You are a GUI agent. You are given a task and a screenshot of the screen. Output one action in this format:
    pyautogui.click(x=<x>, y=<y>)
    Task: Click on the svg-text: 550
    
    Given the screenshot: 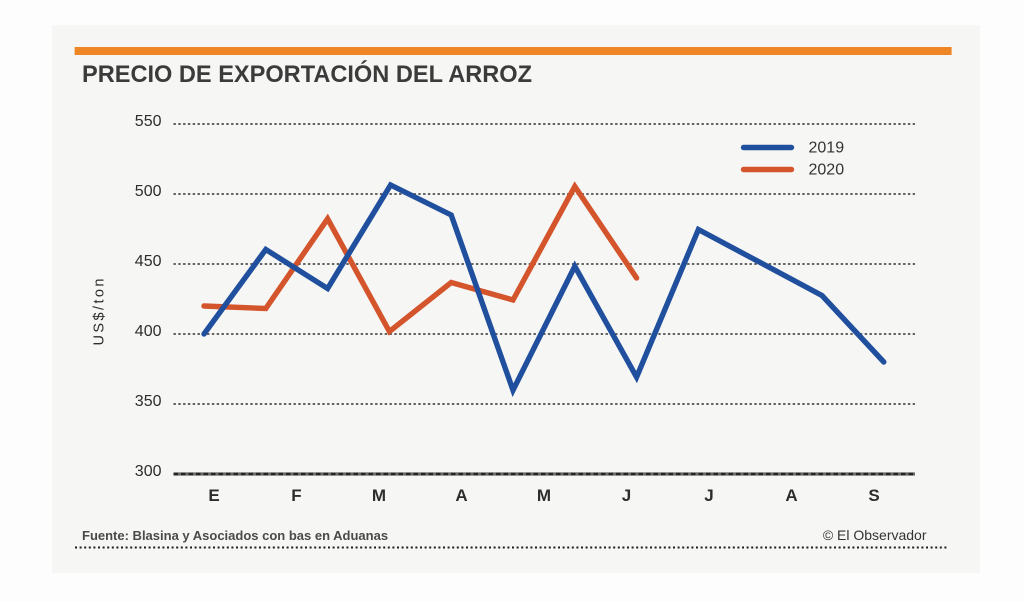 What is the action you would take?
    pyautogui.click(x=148, y=121)
    